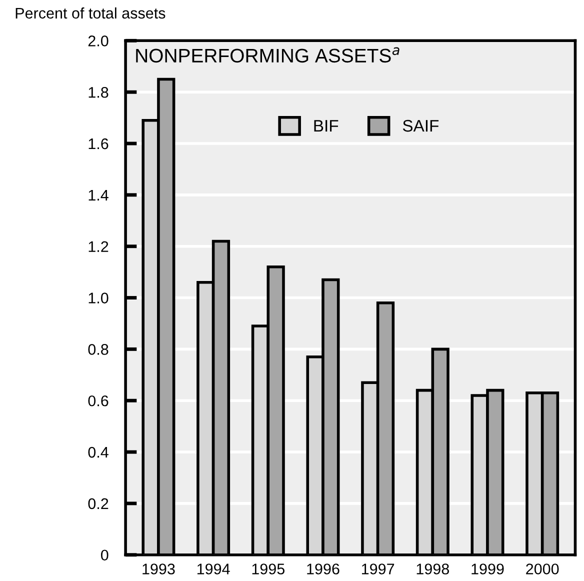 The image size is (584, 581). I want to click on legend-label: SAIF, so click(420, 126).